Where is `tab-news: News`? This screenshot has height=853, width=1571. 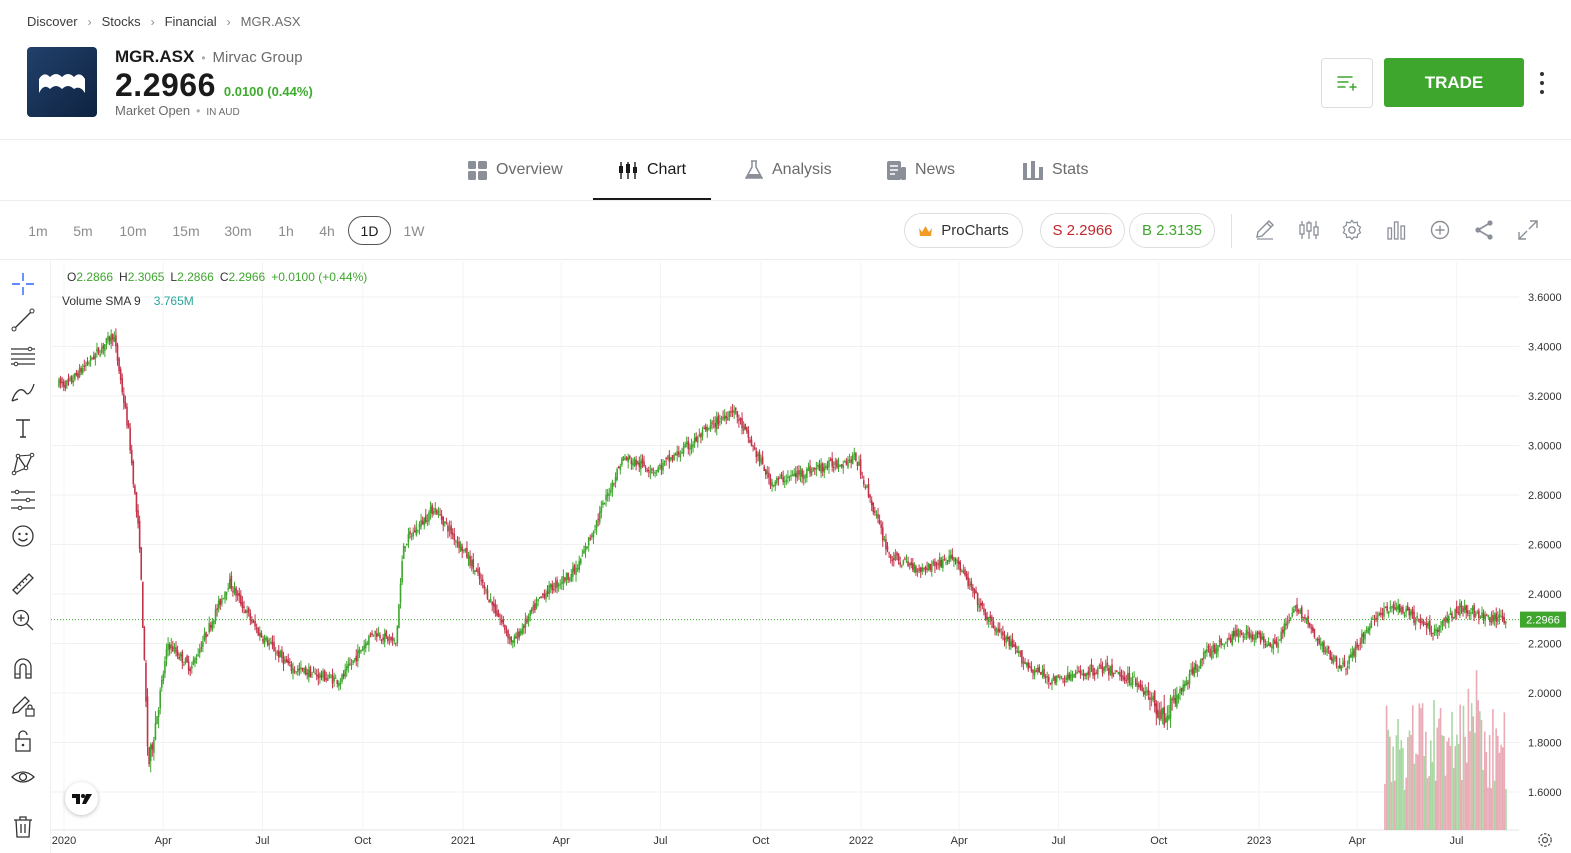
tab-news: News is located at coordinates (921, 170).